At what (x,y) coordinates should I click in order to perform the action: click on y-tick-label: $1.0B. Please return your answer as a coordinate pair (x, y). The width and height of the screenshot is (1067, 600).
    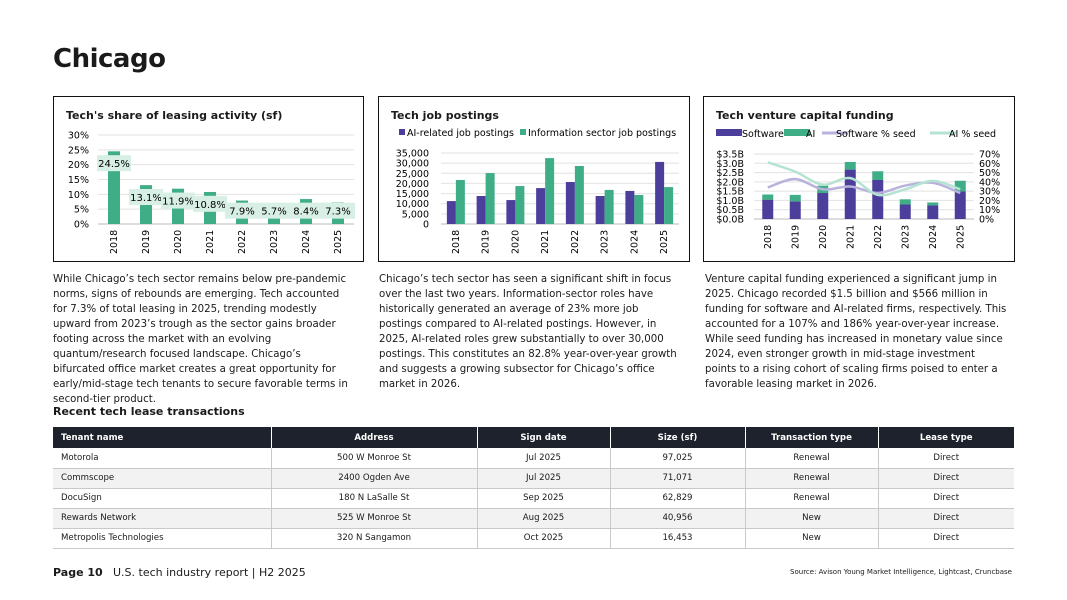
    Looking at the image, I should click on (730, 201).